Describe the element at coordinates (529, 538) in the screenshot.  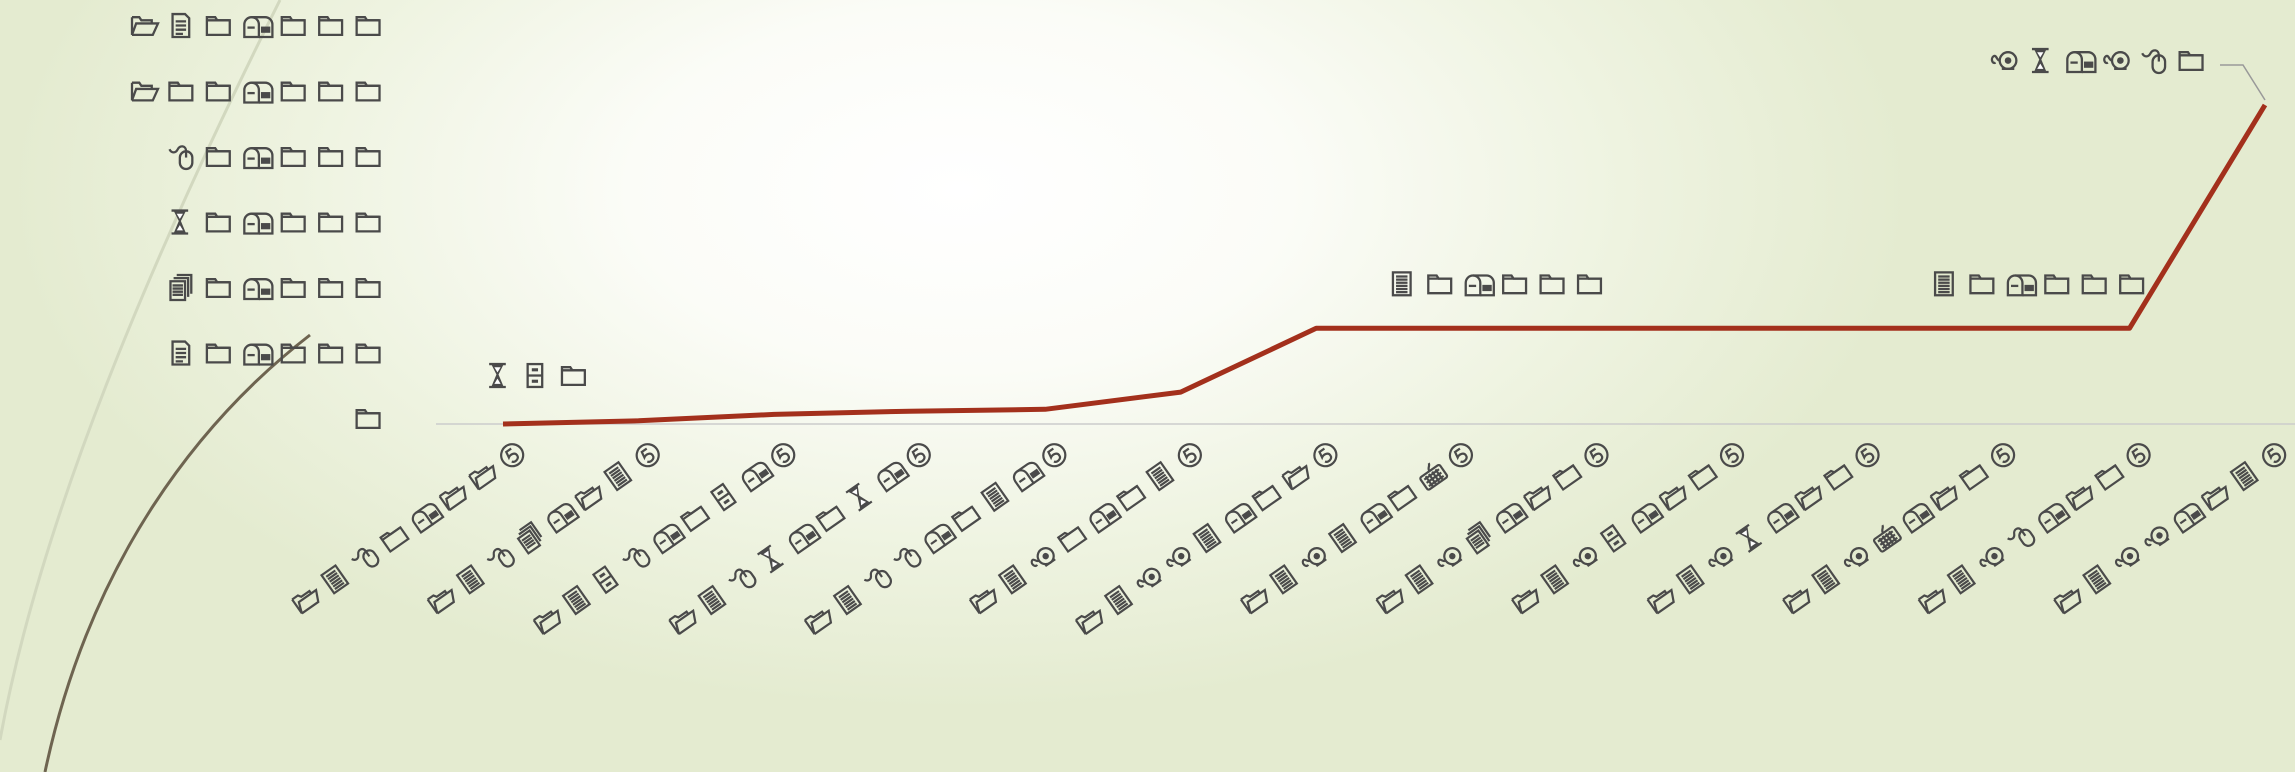
I see `documents-icon` at that location.